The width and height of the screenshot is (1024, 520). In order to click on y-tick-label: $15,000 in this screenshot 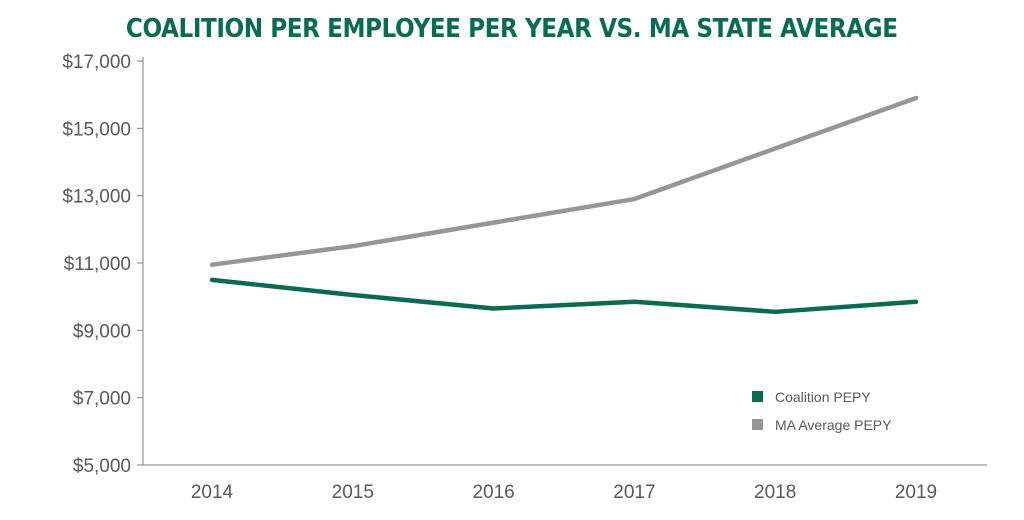, I will do `click(96, 129)`.